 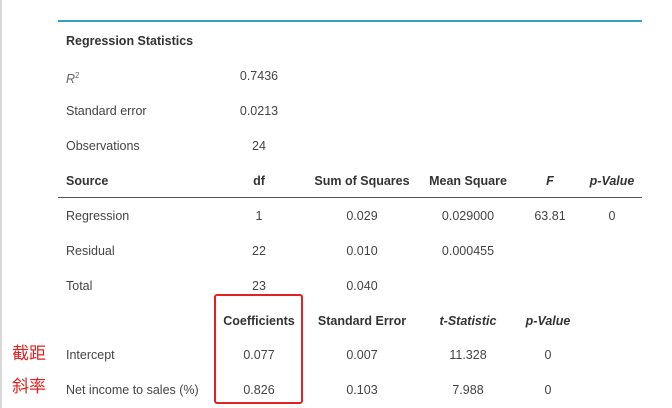 I want to click on coef-header-standard-error: Standard Error, so click(x=362, y=321).